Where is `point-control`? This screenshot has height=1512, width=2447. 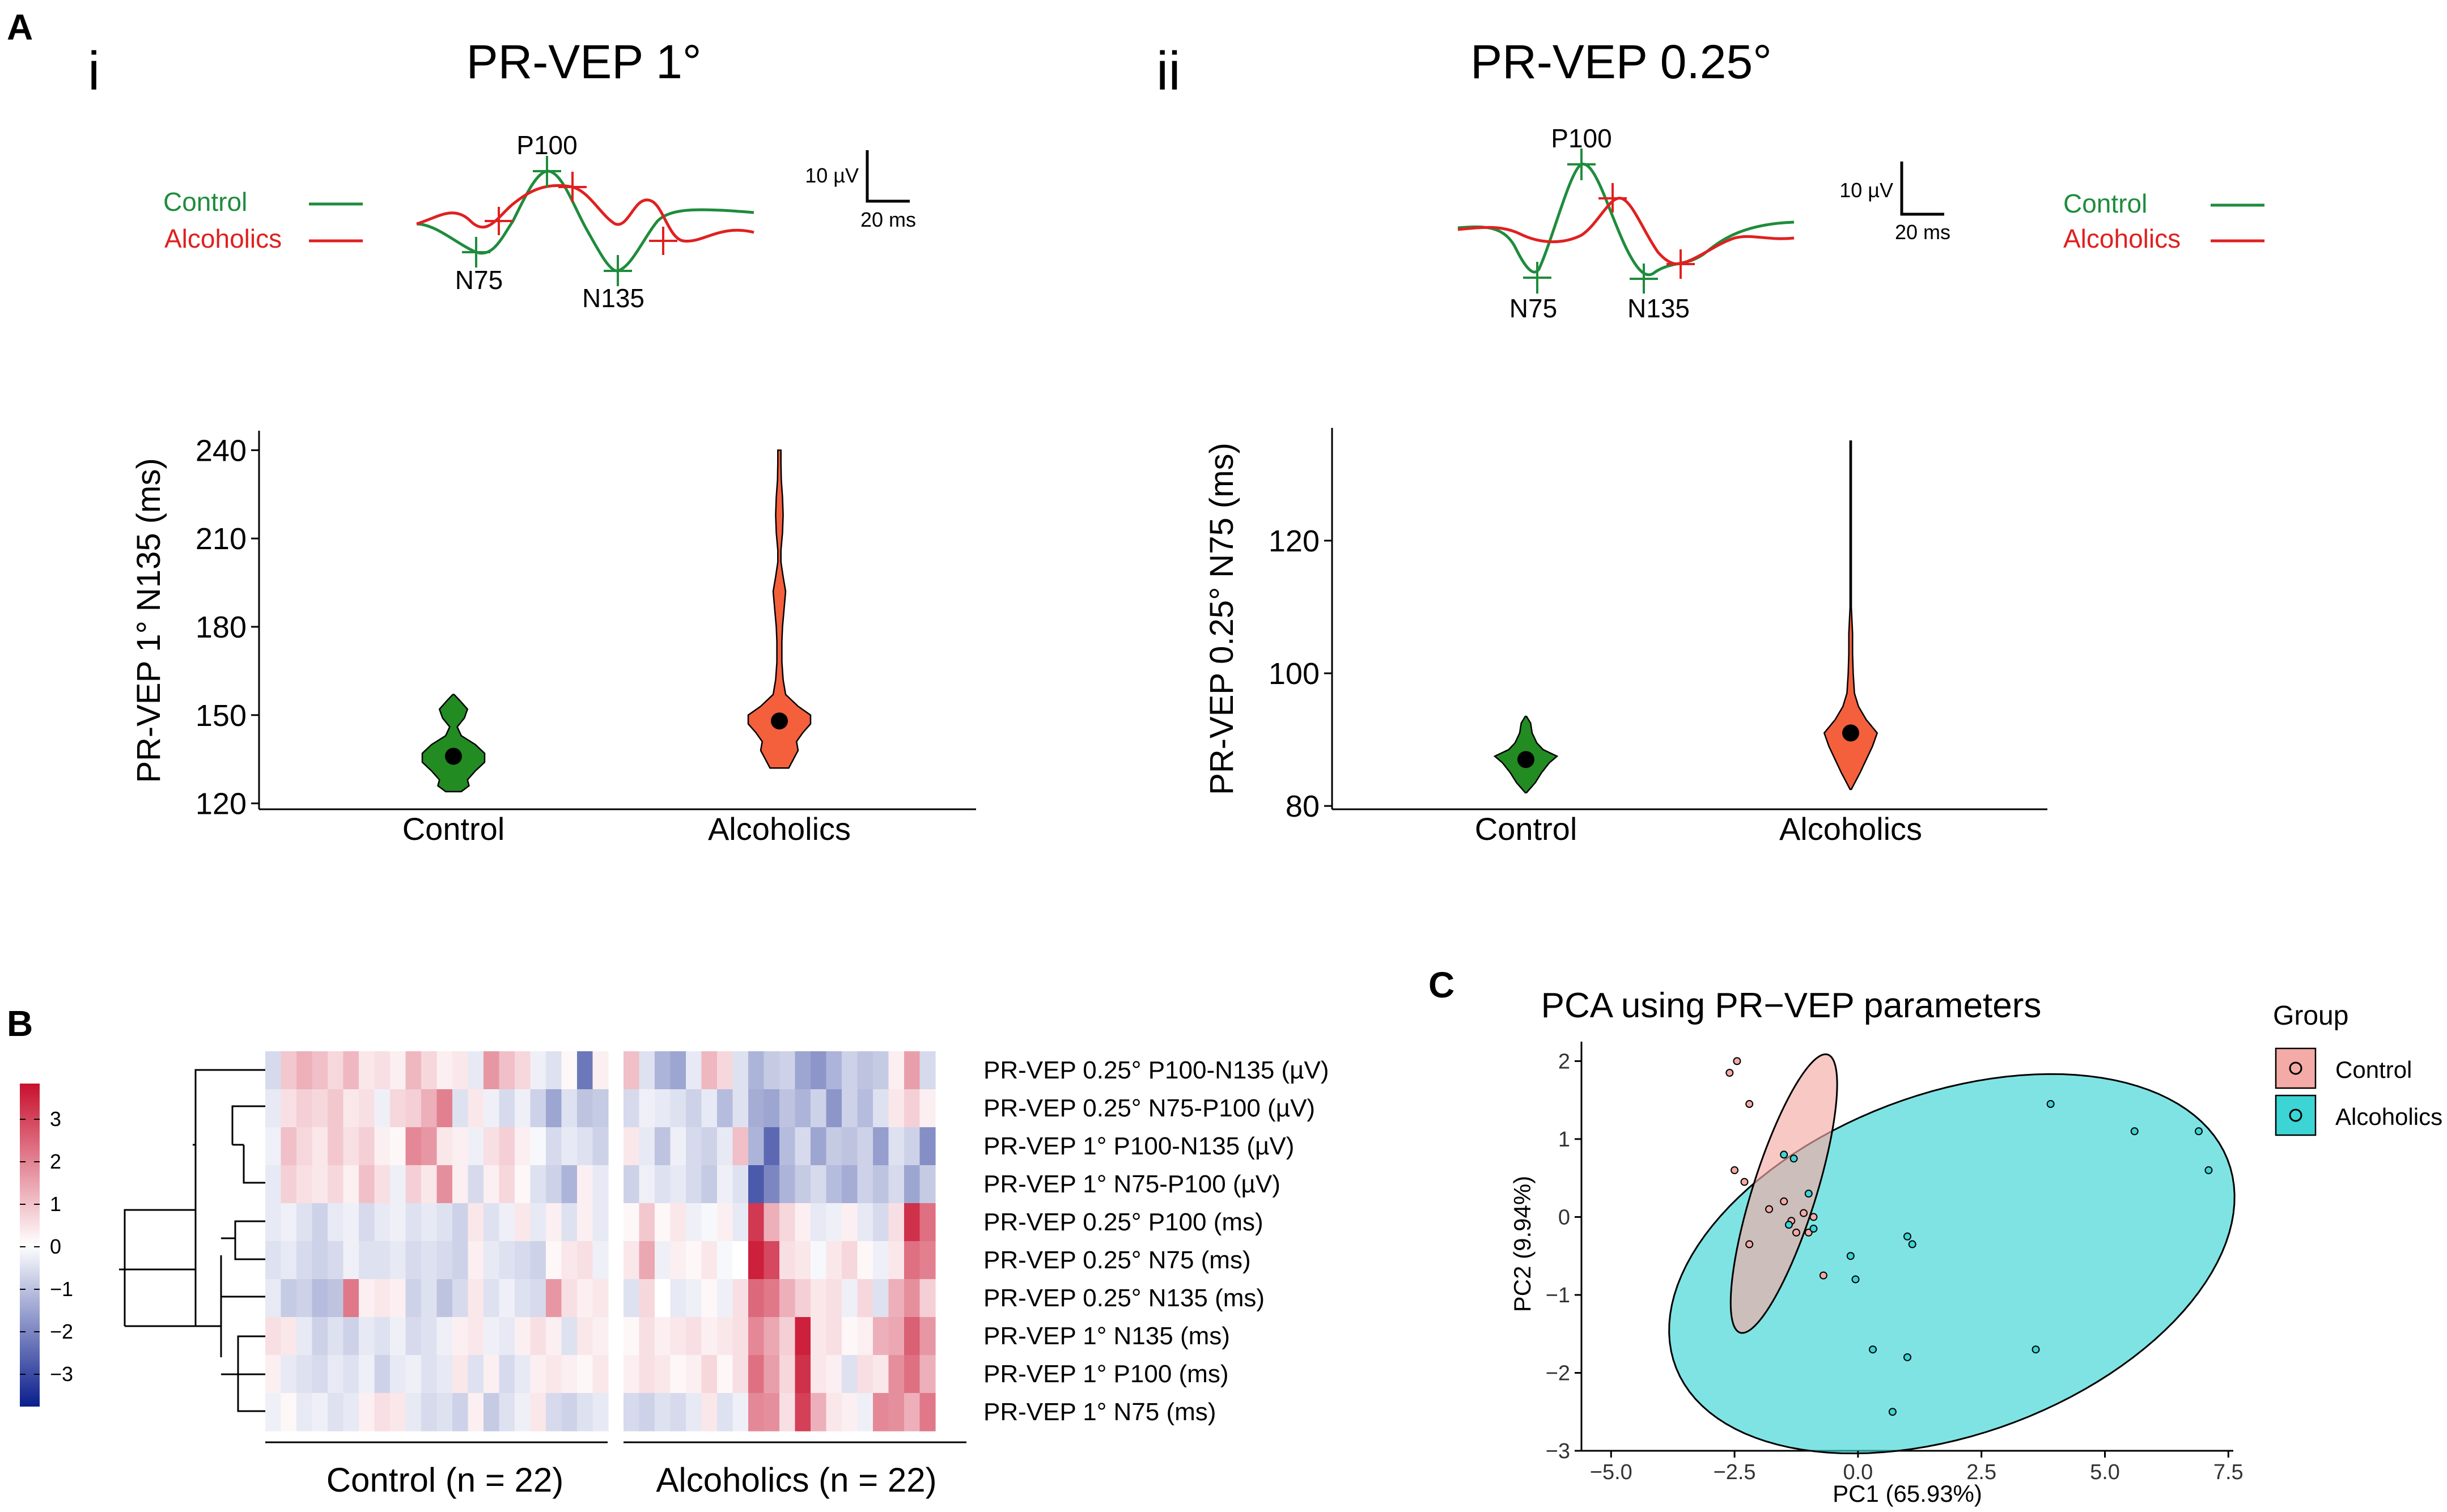 point-control is located at coordinates (1737, 1061).